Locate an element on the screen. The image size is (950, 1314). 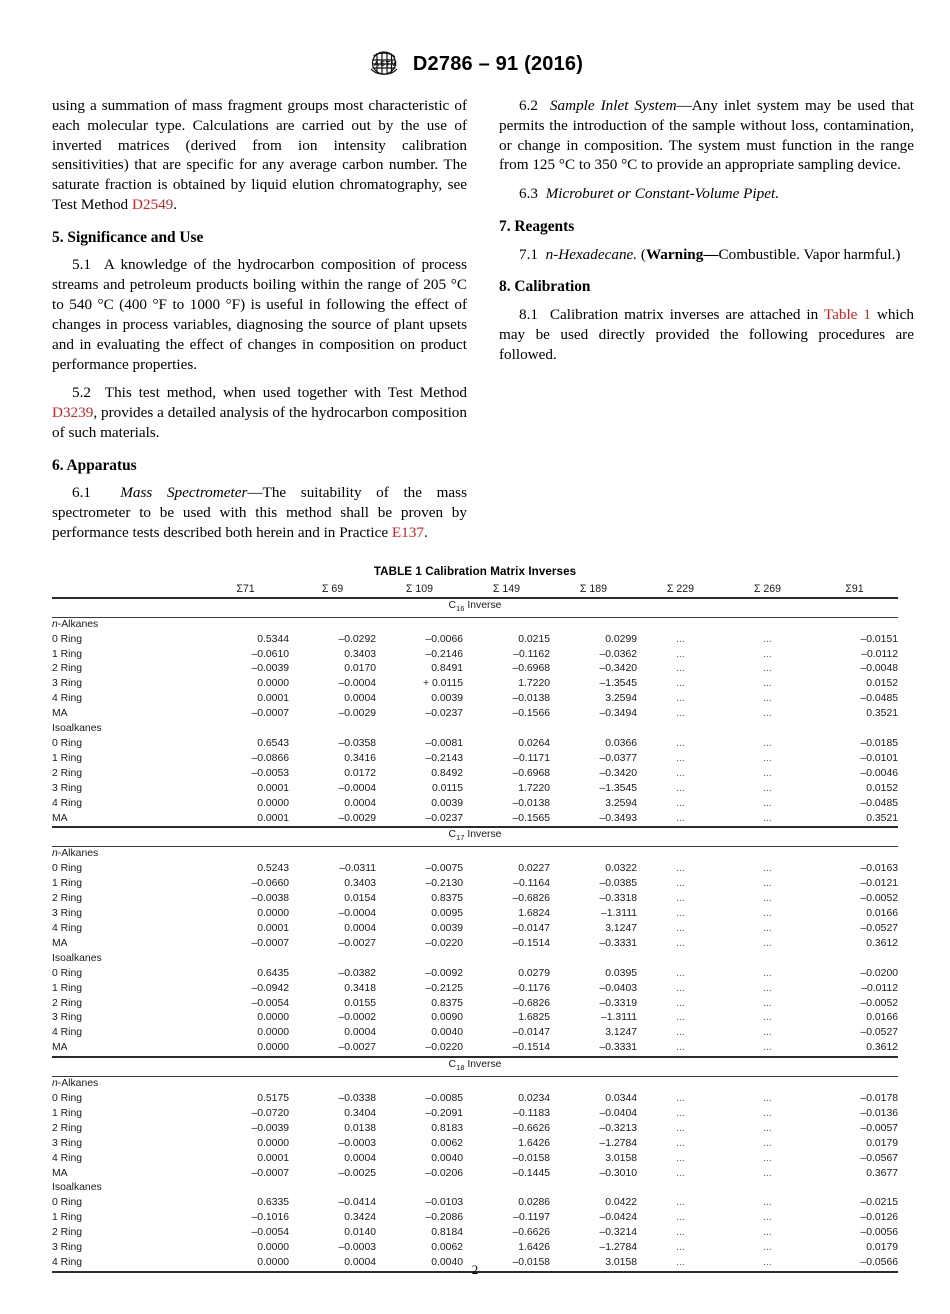
table-cell-value: 0.0155 is located at coordinates (360, 1003).